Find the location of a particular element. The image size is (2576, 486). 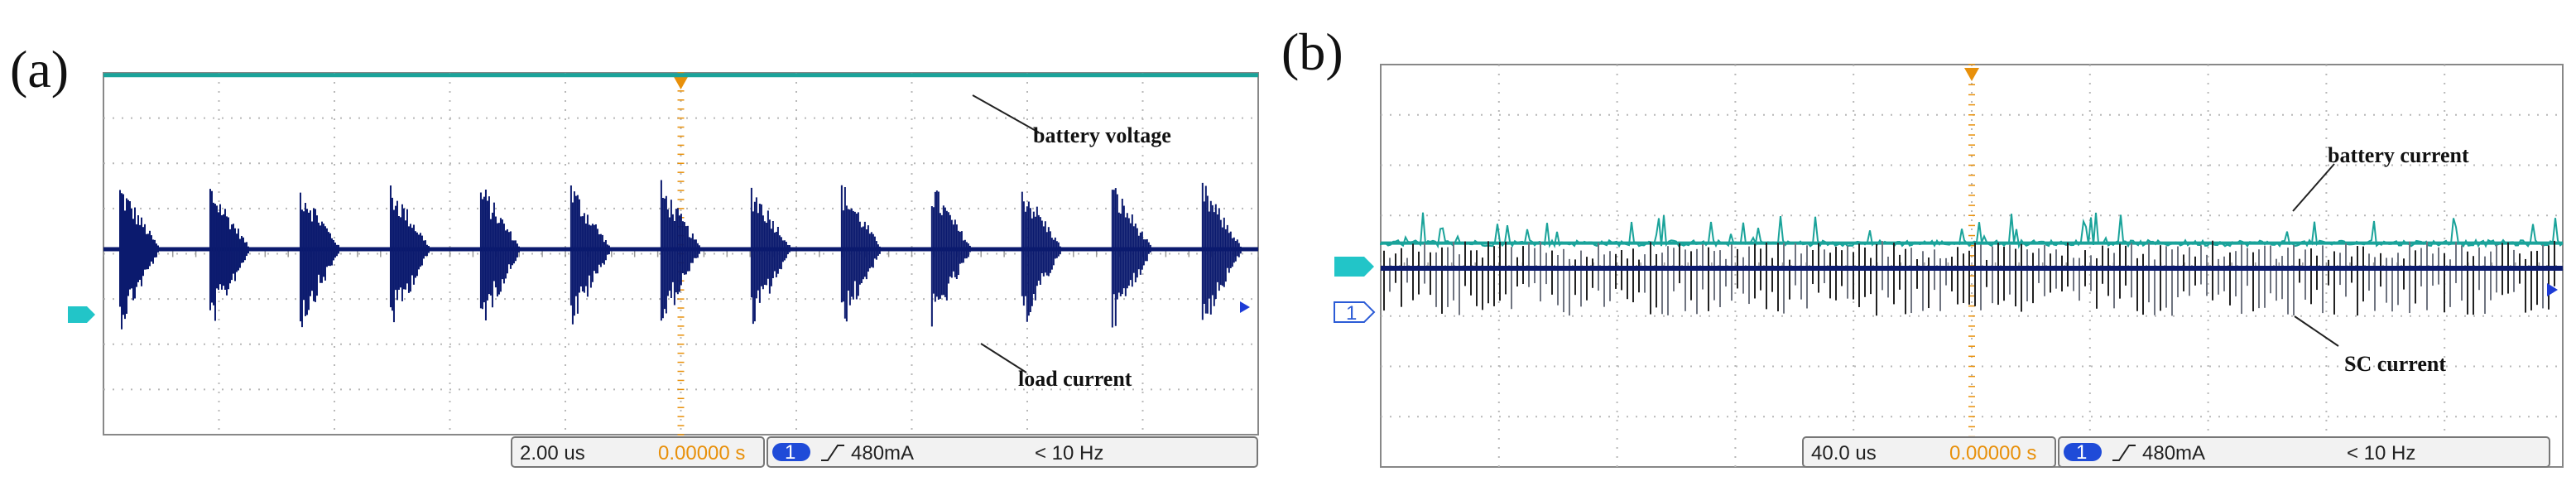

annotation-battery-current: battery current is located at coordinates (2398, 155).